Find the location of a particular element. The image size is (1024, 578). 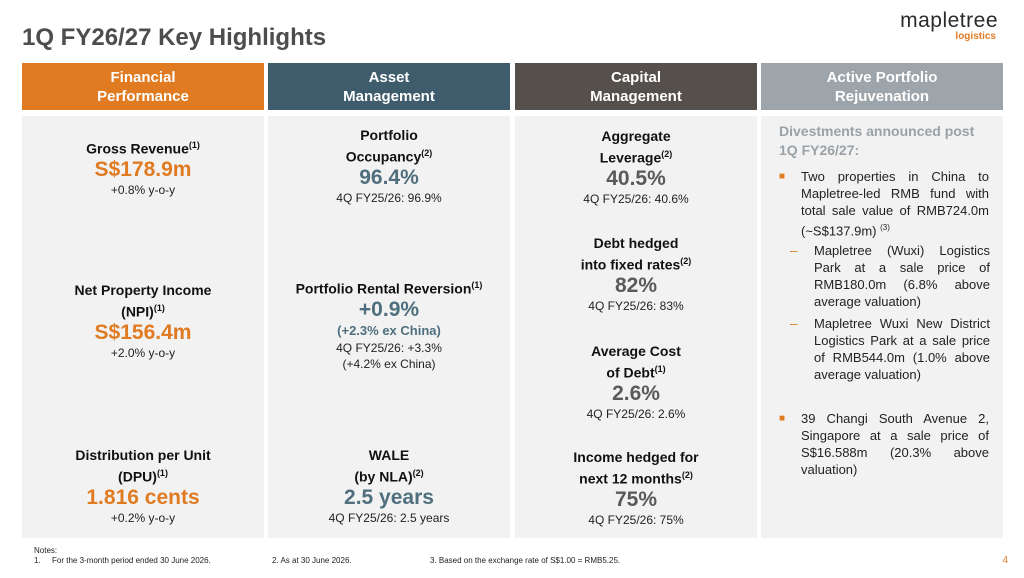

metric-label-line2: next 12 months is located at coordinates (630, 478).